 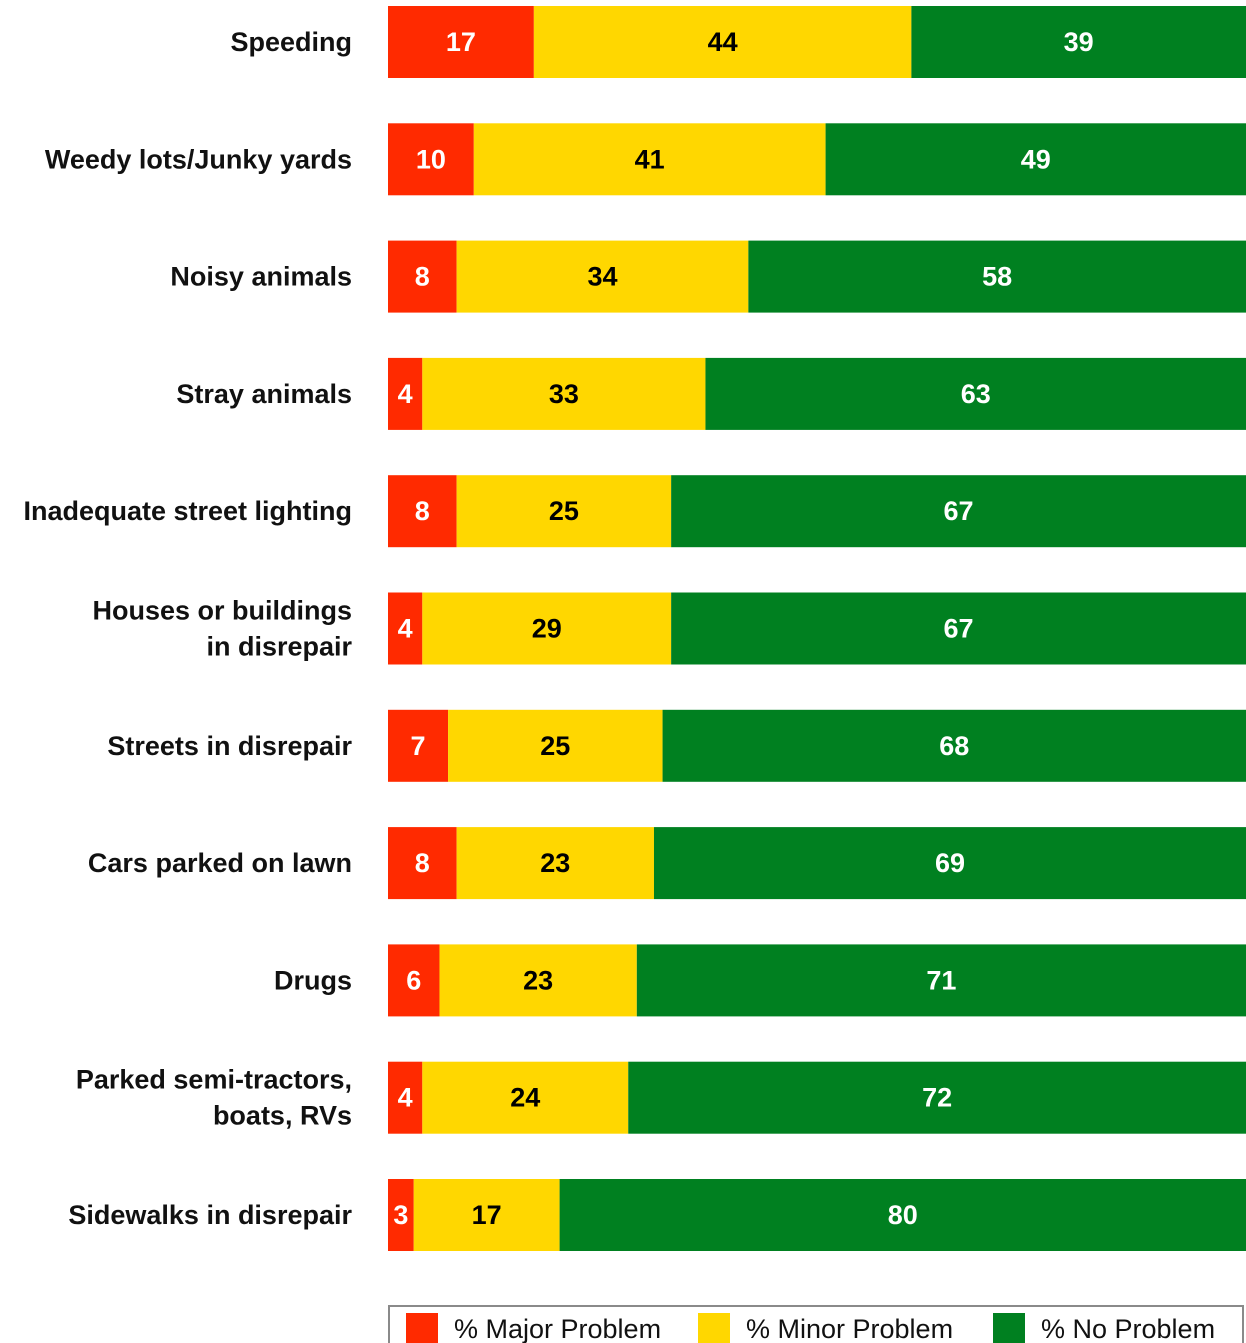 What do you see at coordinates (187, 511) in the screenshot?
I see `category-label: Inadequate street lighting` at bounding box center [187, 511].